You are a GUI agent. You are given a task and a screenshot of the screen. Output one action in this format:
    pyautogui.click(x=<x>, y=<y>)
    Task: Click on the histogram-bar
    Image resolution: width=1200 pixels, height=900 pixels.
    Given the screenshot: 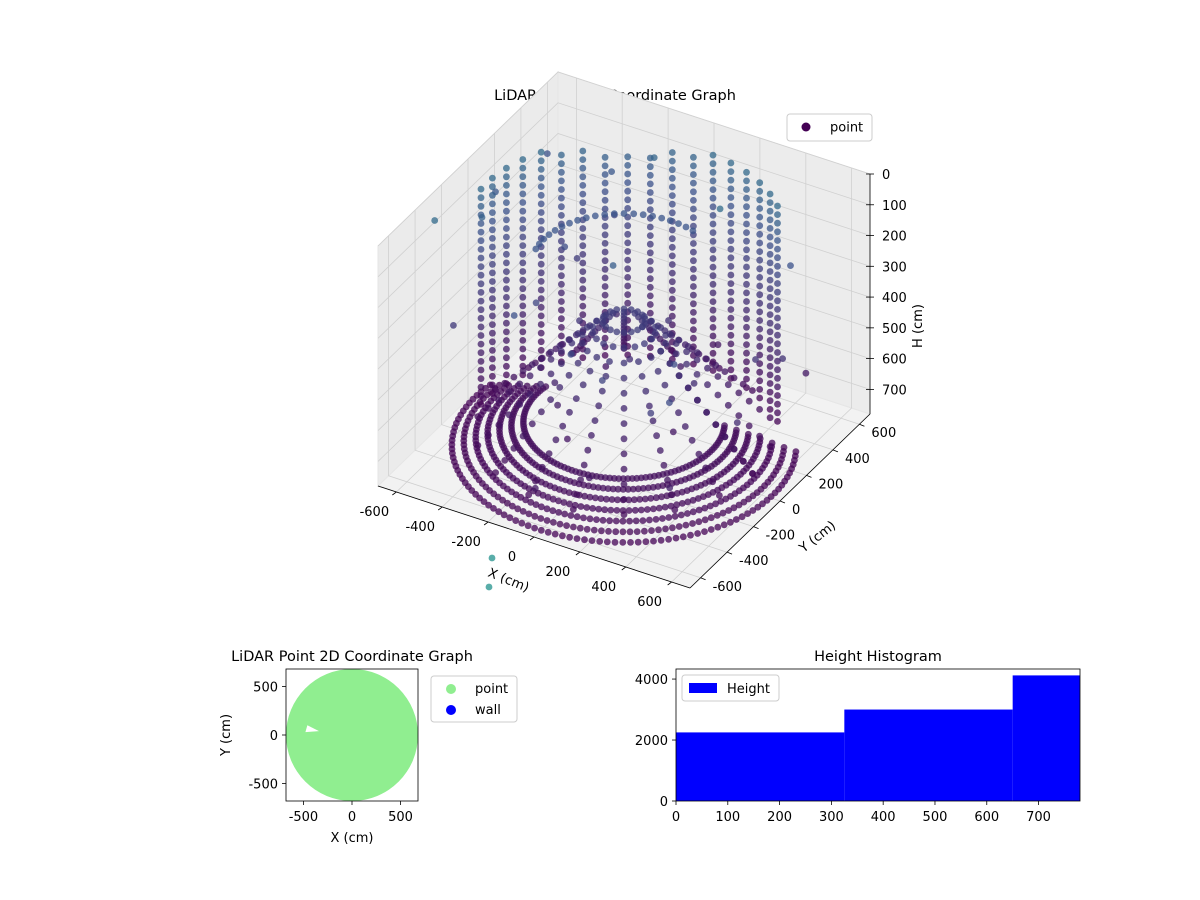 What is the action you would take?
    pyautogui.click(x=760, y=766)
    